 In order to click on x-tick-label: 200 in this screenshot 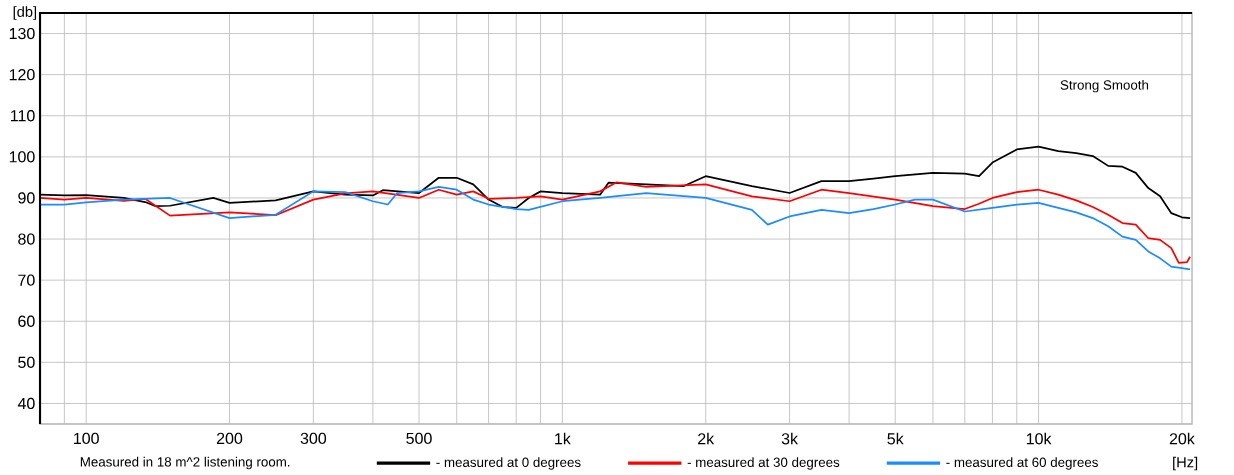, I will do `click(229, 438)`.